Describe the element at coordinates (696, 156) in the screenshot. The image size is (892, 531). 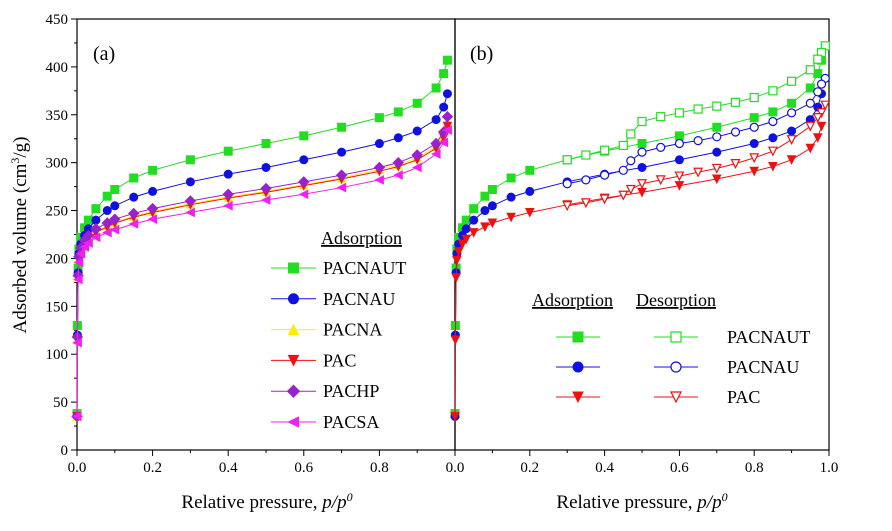
I see `series-pac-desorption` at that location.